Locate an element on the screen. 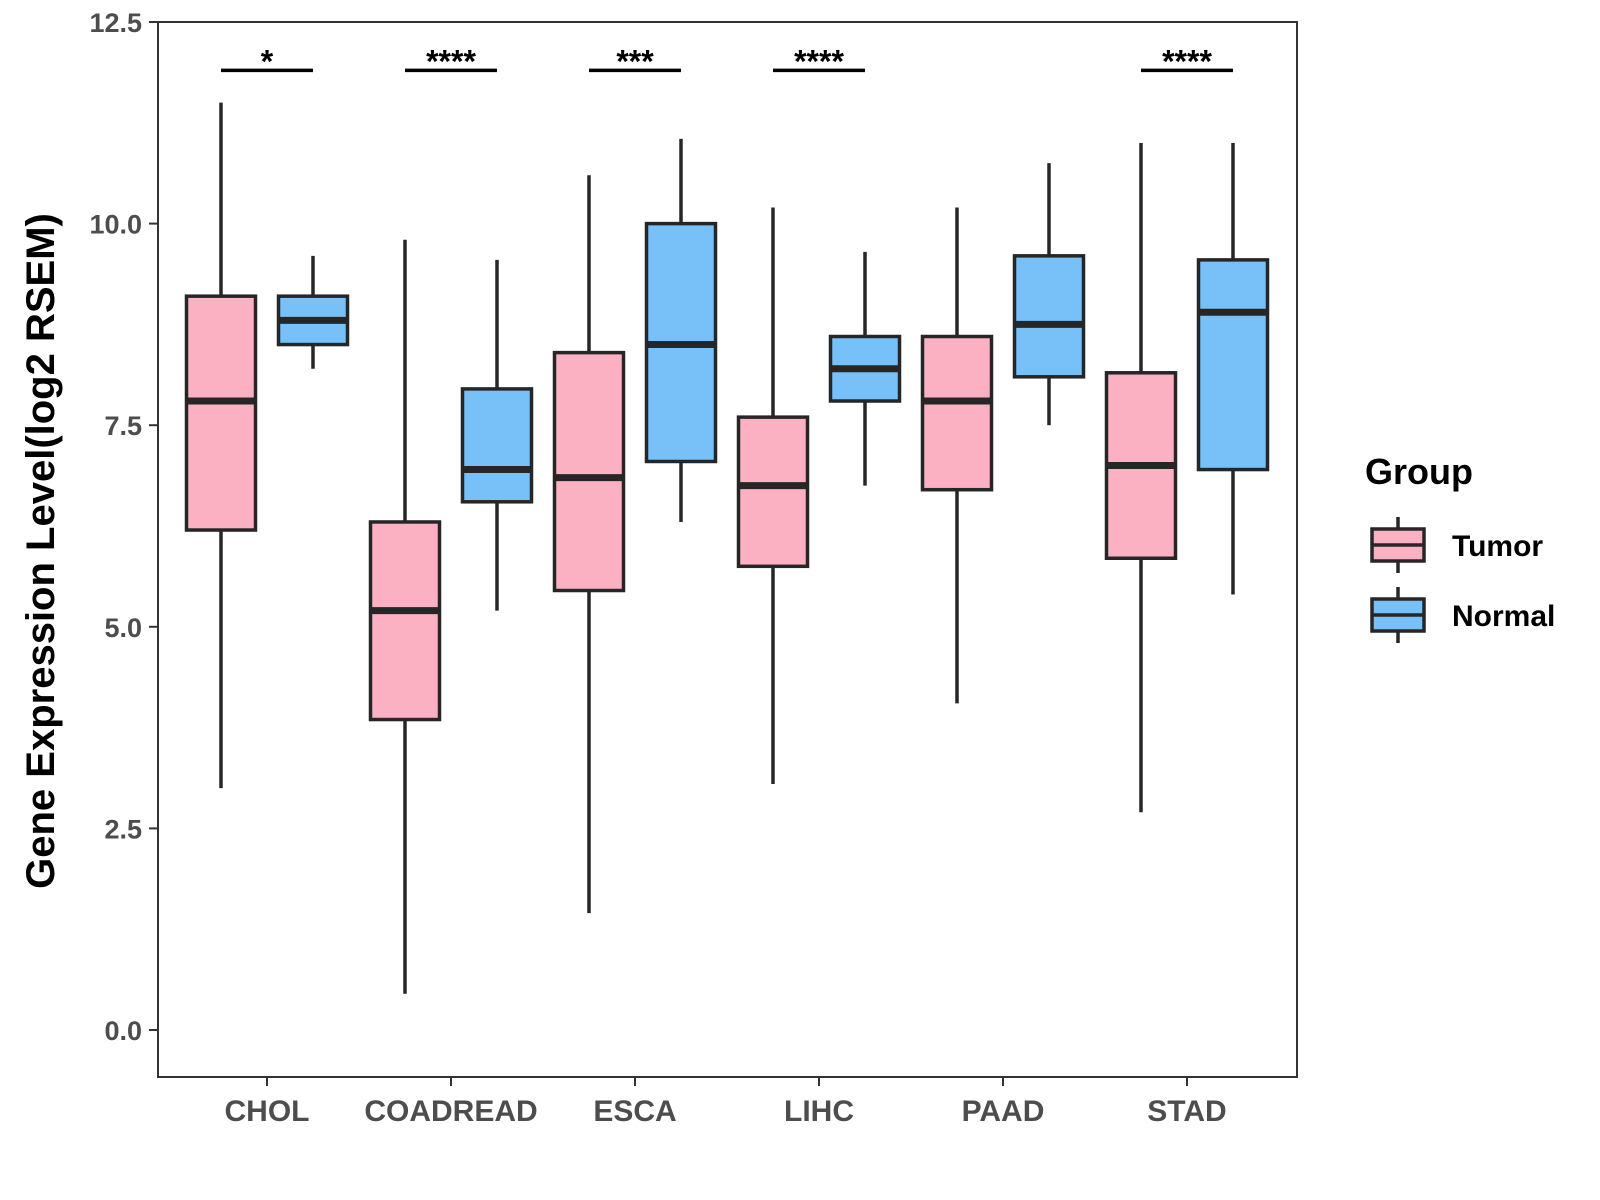  y-tick-label: 12.5 is located at coordinates (115, 23).